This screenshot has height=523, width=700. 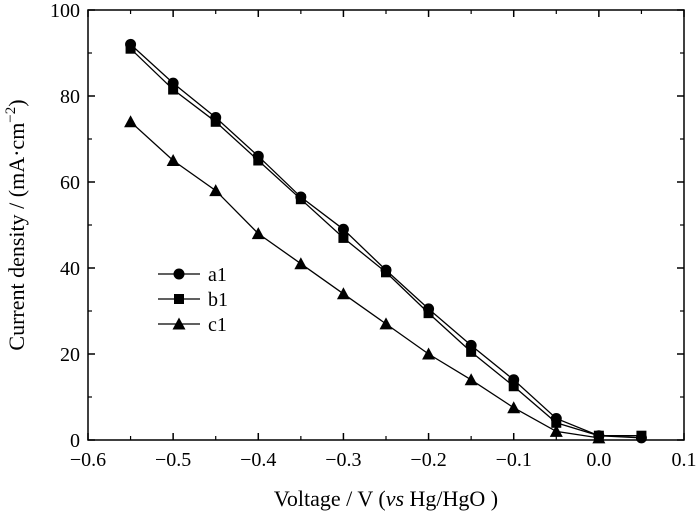 I want to click on y-axis-title-close: ), so click(x=16, y=102).